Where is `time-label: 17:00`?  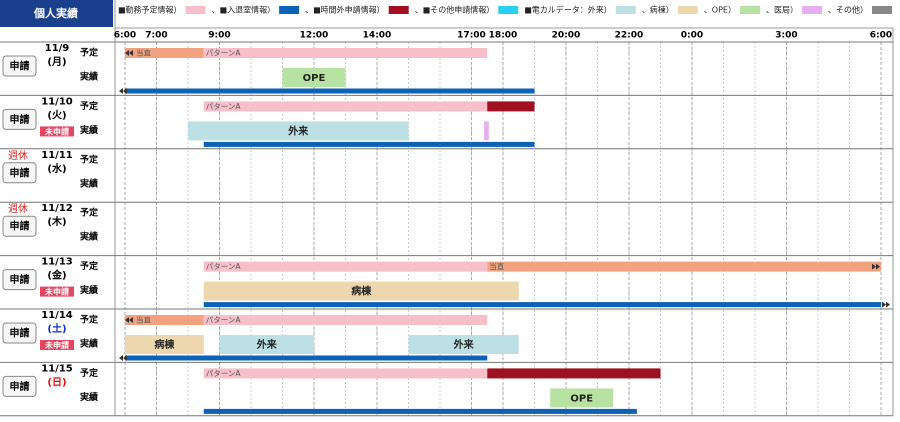
time-label: 17:00 is located at coordinates (471, 36).